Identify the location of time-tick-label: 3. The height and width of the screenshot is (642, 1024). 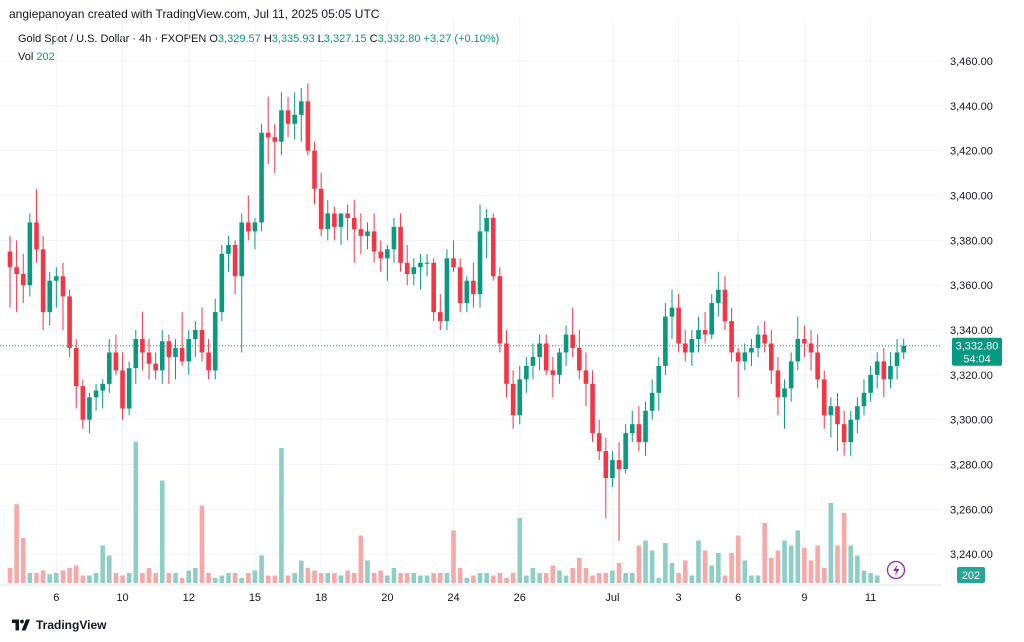
(679, 598).